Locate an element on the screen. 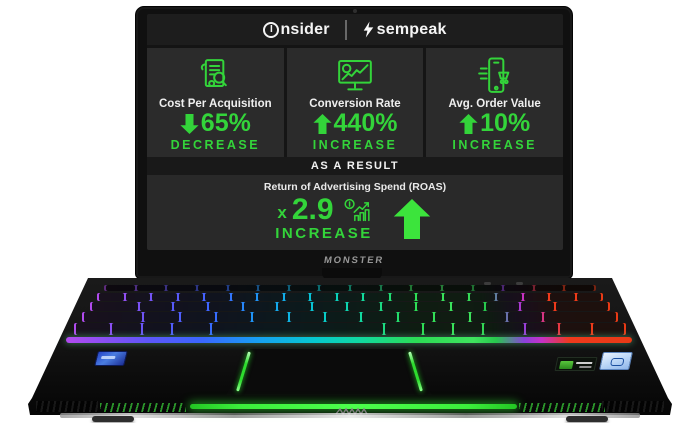 This screenshot has height=423, width=700. front-monster-logo is located at coordinates (351, 411).